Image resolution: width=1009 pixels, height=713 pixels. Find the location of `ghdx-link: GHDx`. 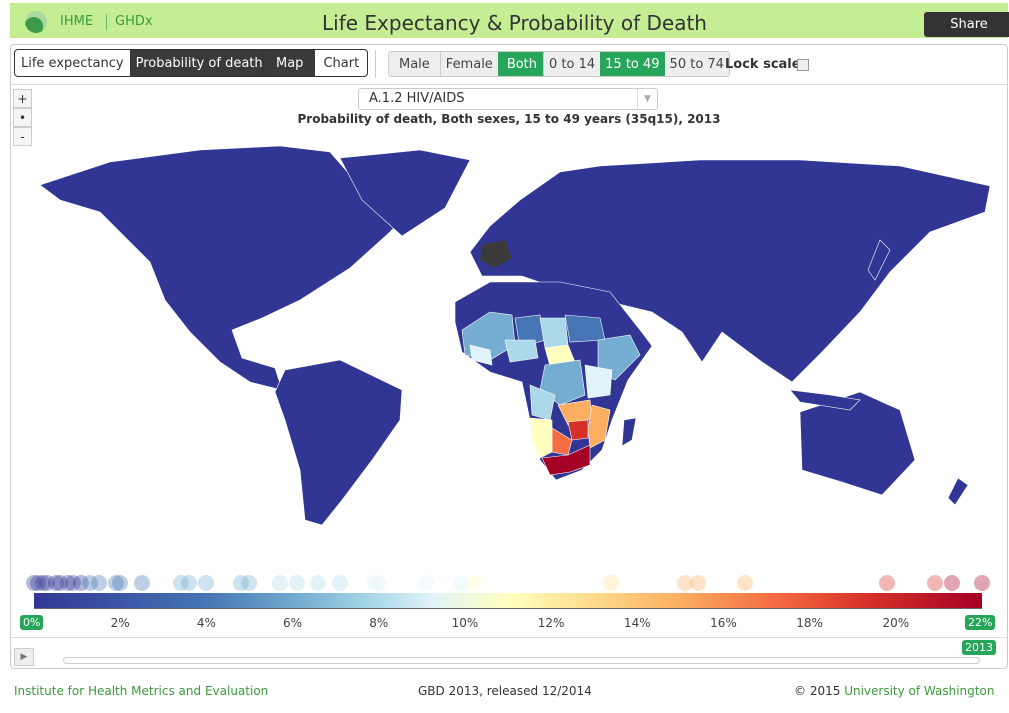

ghdx-link: GHDx is located at coordinates (134, 21).